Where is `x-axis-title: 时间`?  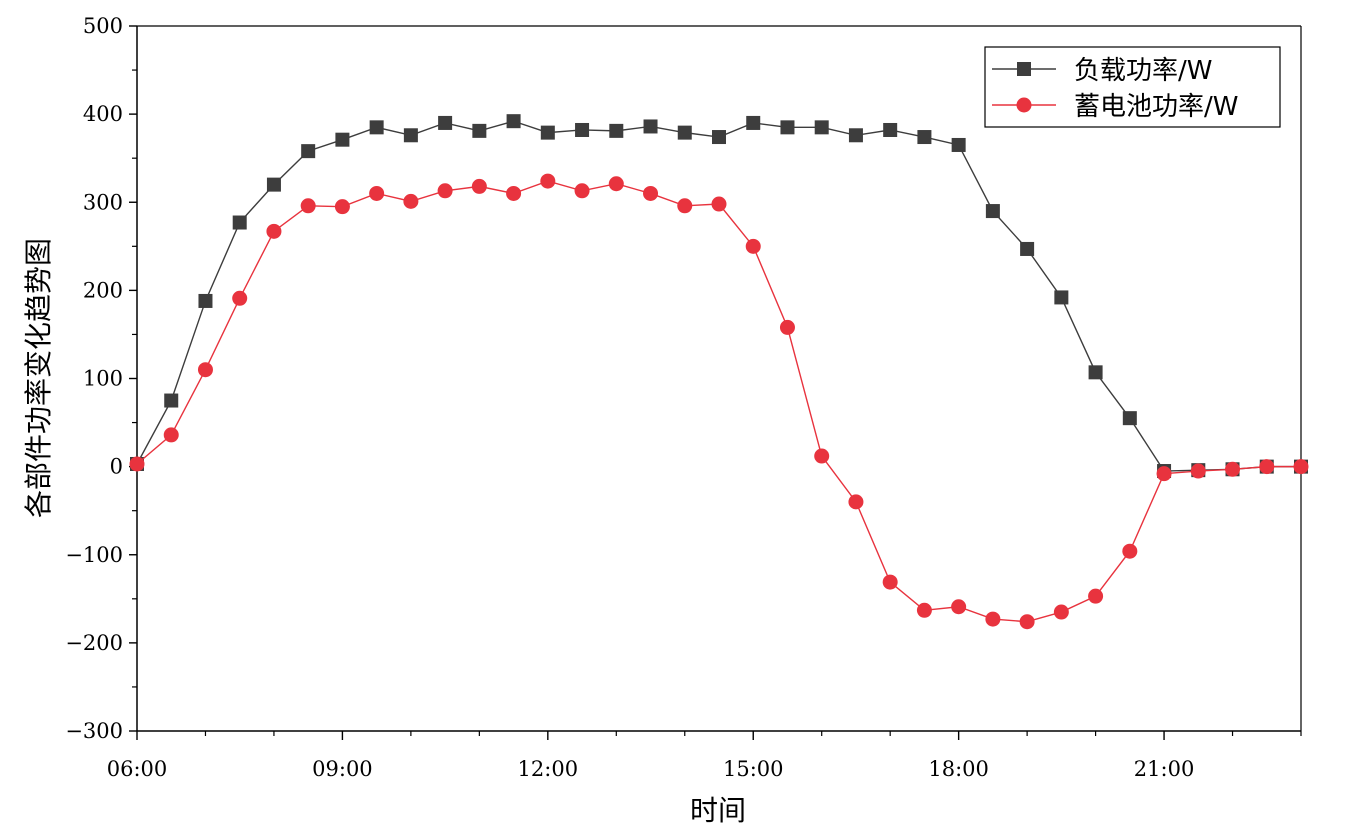
x-axis-title: 时间 is located at coordinates (718, 810).